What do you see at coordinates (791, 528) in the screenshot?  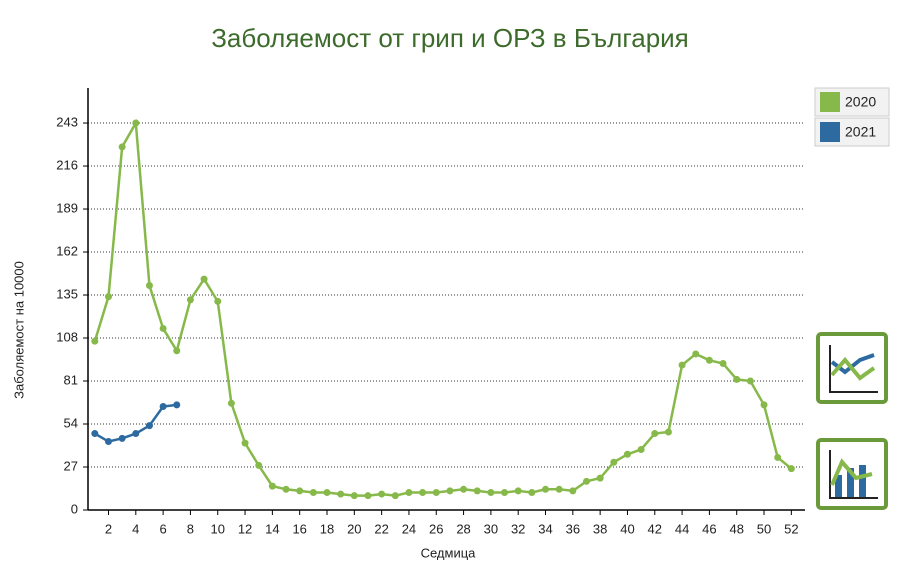 I see `x-tick-label: 52` at bounding box center [791, 528].